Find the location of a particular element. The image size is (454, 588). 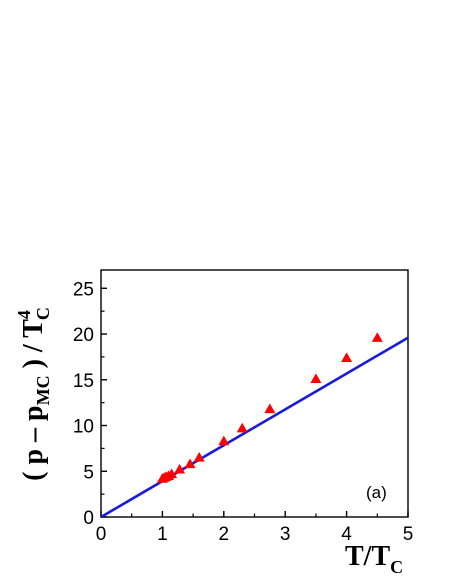

panel-annotation: (a) is located at coordinates (376, 492).